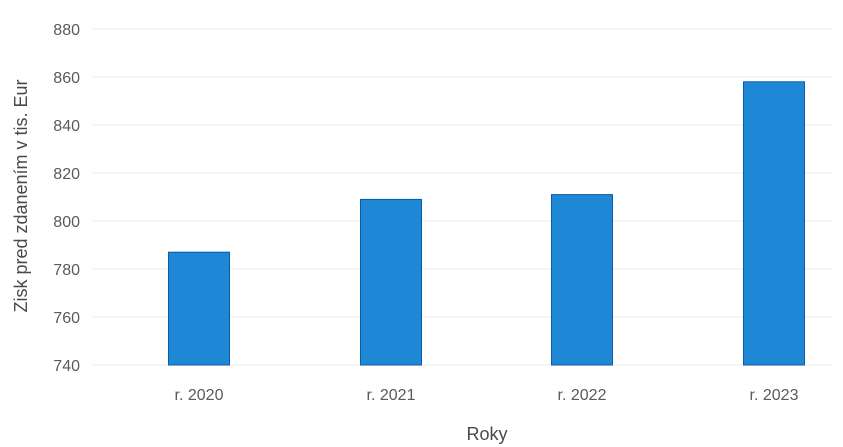  What do you see at coordinates (199, 308) in the screenshot?
I see `bar-r-2020` at bounding box center [199, 308].